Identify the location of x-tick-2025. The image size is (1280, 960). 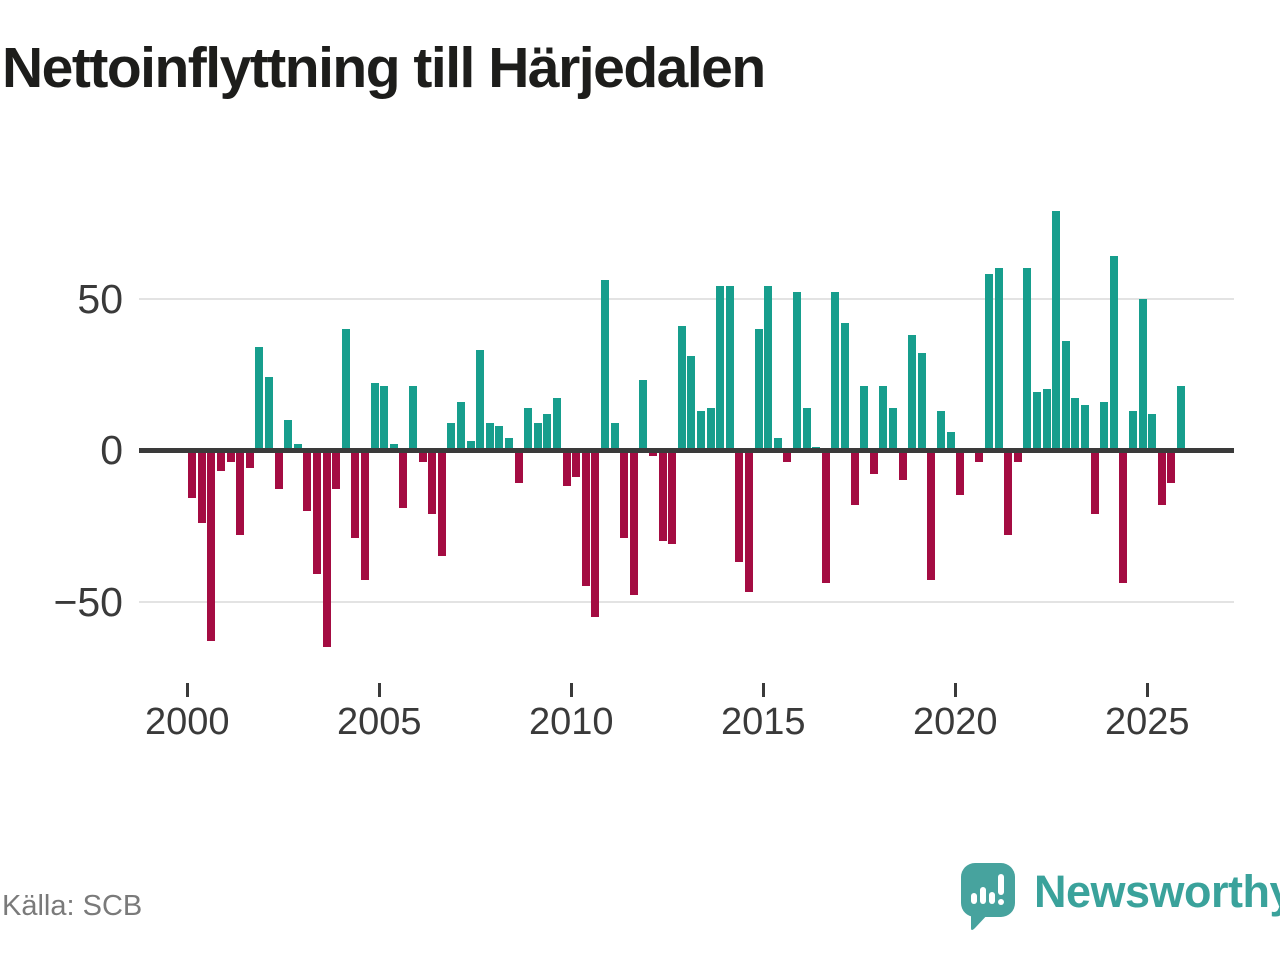
(1147, 690).